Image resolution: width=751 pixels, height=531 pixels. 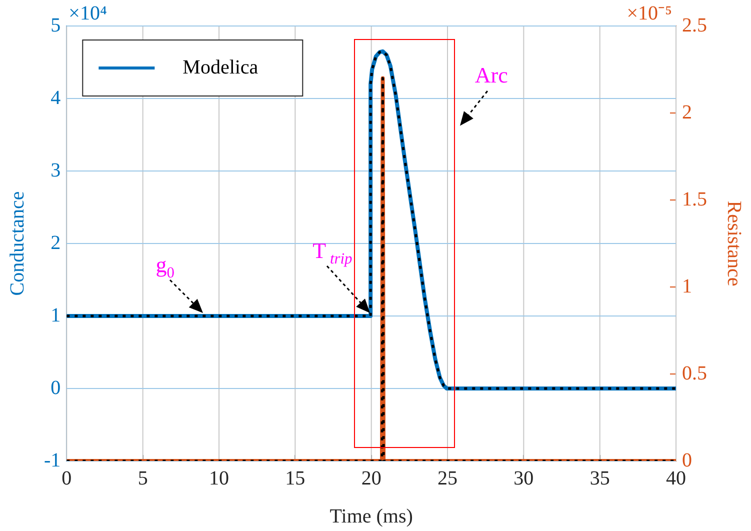 I want to click on y-tick-label: -1, so click(x=52, y=460).